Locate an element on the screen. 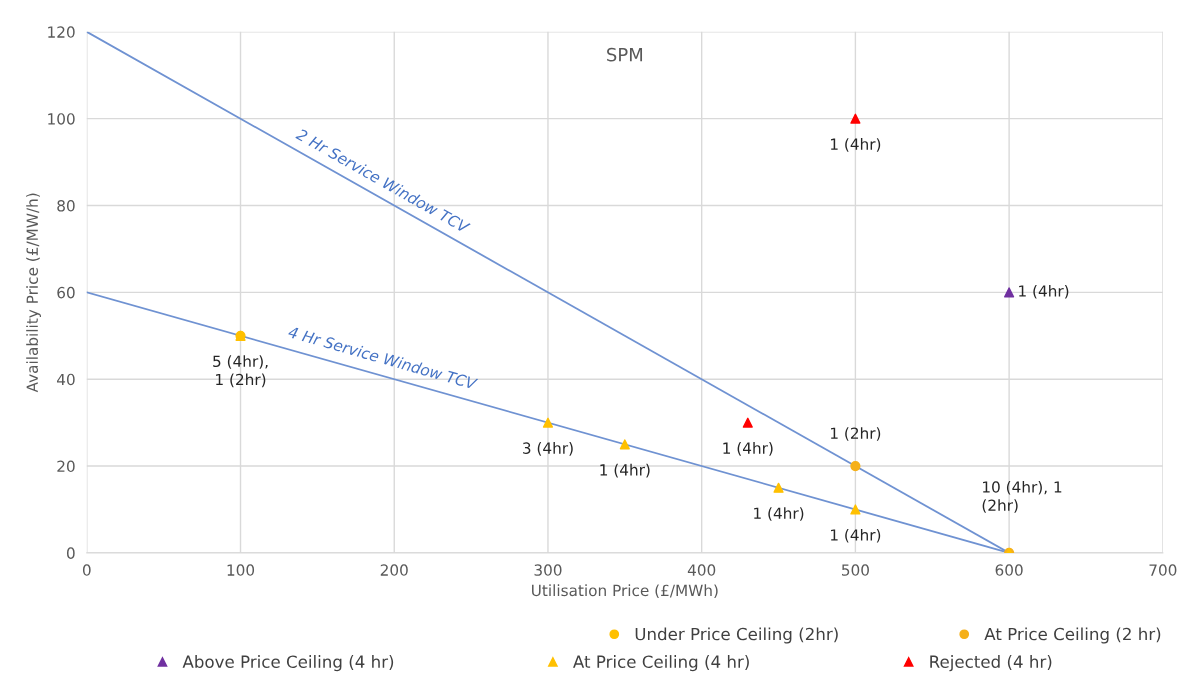 This screenshot has height=692, width=1189. y-tick-label: 60 is located at coordinates (66, 292).